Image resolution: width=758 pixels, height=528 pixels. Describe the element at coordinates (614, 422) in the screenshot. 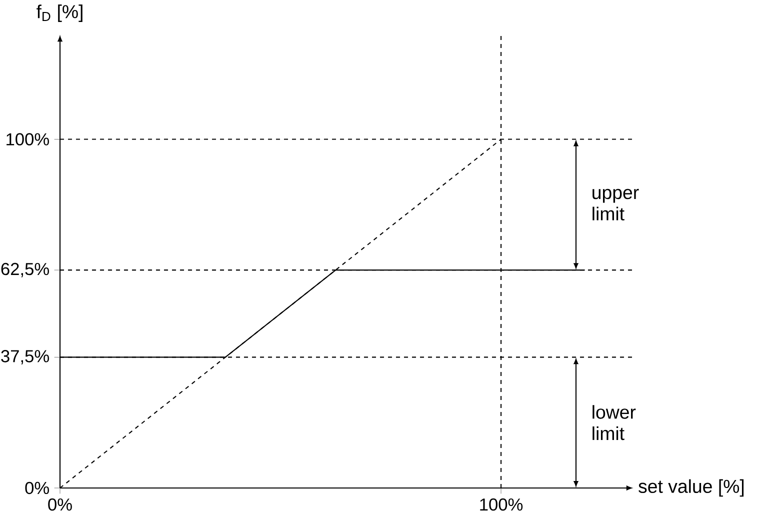

I see `annotation: lower limit` at that location.